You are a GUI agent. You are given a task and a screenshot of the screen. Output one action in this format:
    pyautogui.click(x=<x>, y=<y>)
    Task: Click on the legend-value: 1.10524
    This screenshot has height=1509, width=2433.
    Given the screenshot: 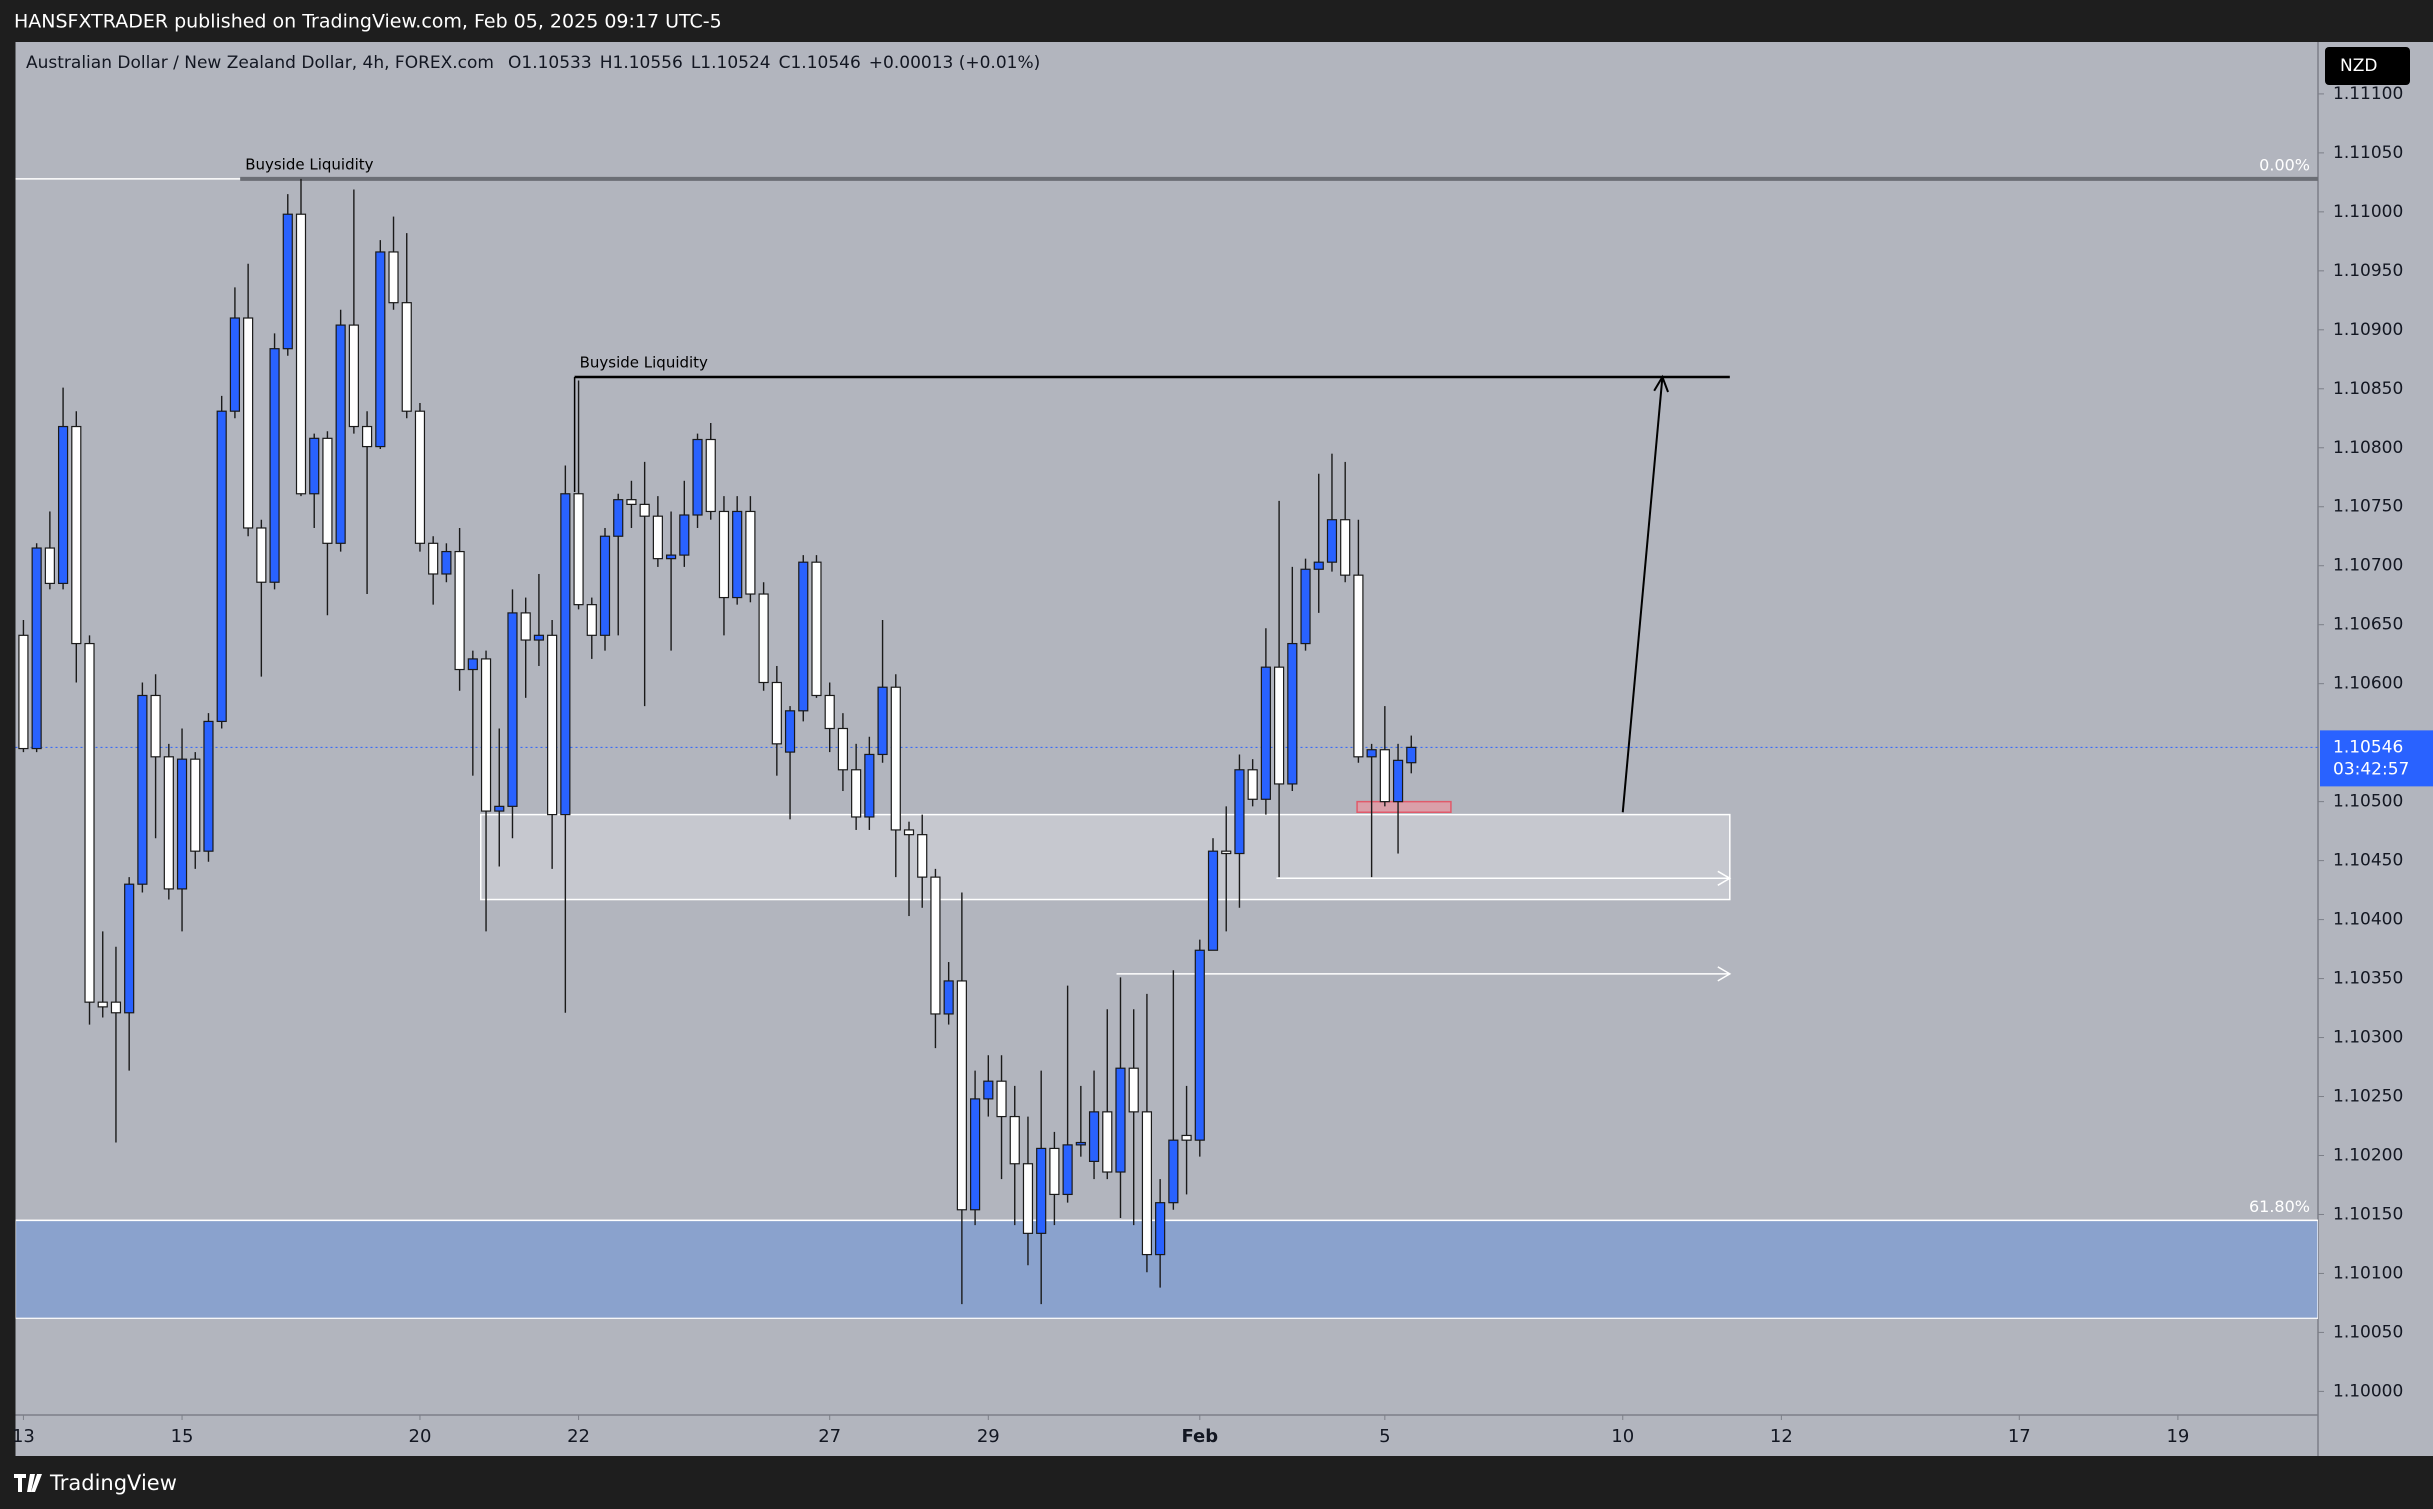 What is the action you would take?
    pyautogui.click(x=735, y=63)
    